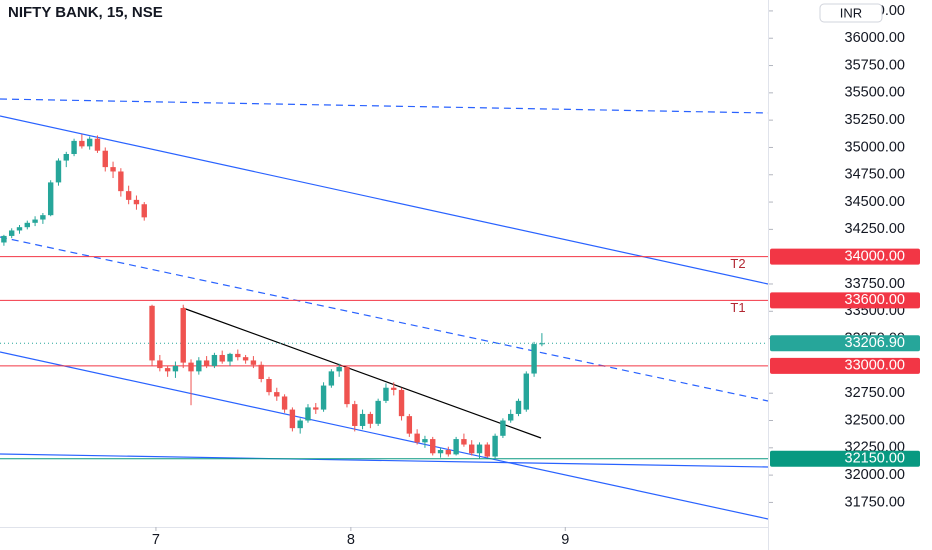  What do you see at coordinates (875, 65) in the screenshot?
I see `y-tick-label: 35750.00` at bounding box center [875, 65].